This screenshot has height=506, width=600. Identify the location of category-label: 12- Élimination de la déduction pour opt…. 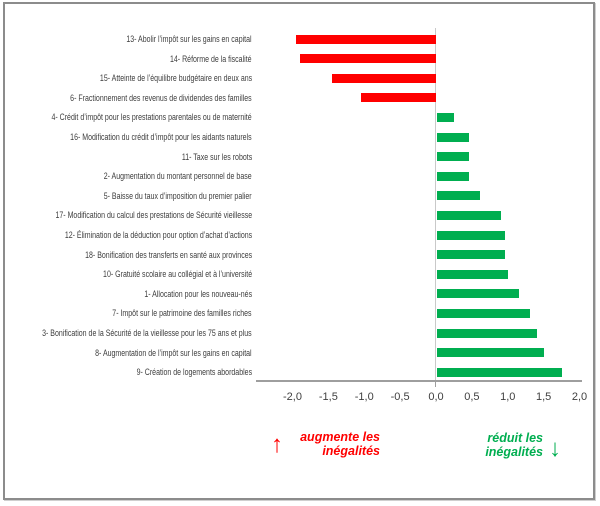
(158, 235).